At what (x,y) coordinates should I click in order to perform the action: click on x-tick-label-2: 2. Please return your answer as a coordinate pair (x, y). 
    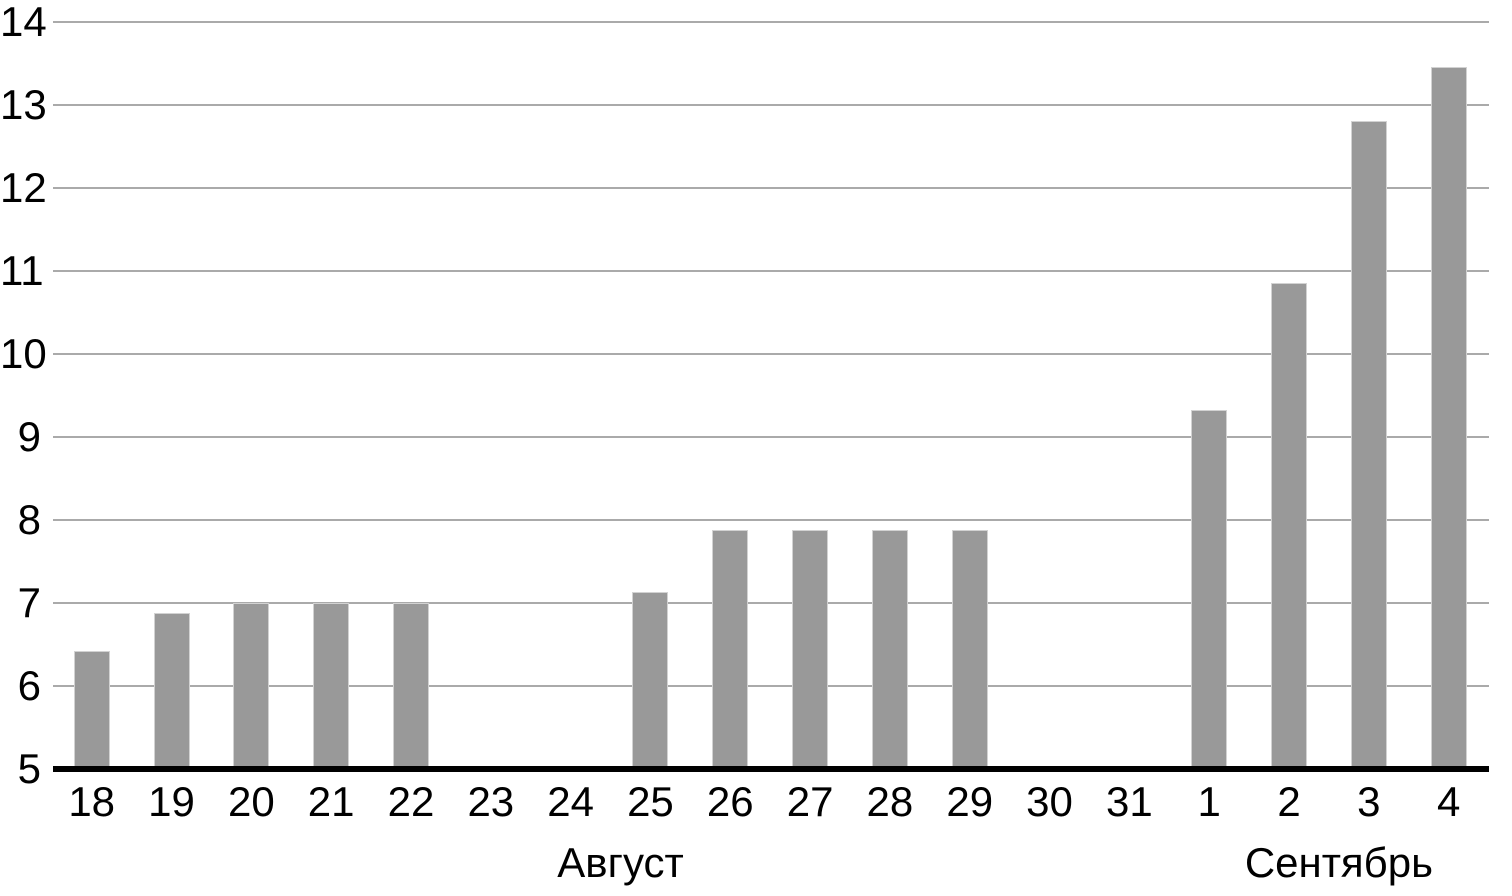
    Looking at the image, I should click on (1289, 801).